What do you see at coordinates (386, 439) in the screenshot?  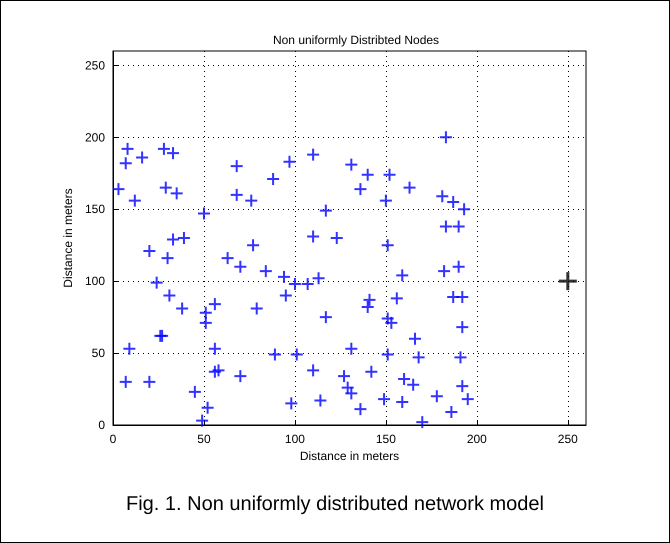 I see `x-tick-label: 150` at bounding box center [386, 439].